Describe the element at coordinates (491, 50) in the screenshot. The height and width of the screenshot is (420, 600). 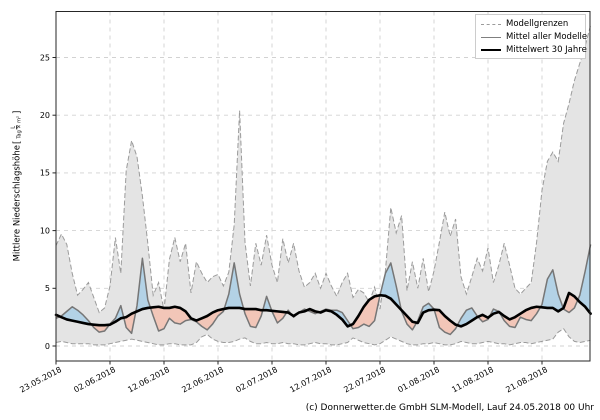
I see `black-line-swatch` at that location.